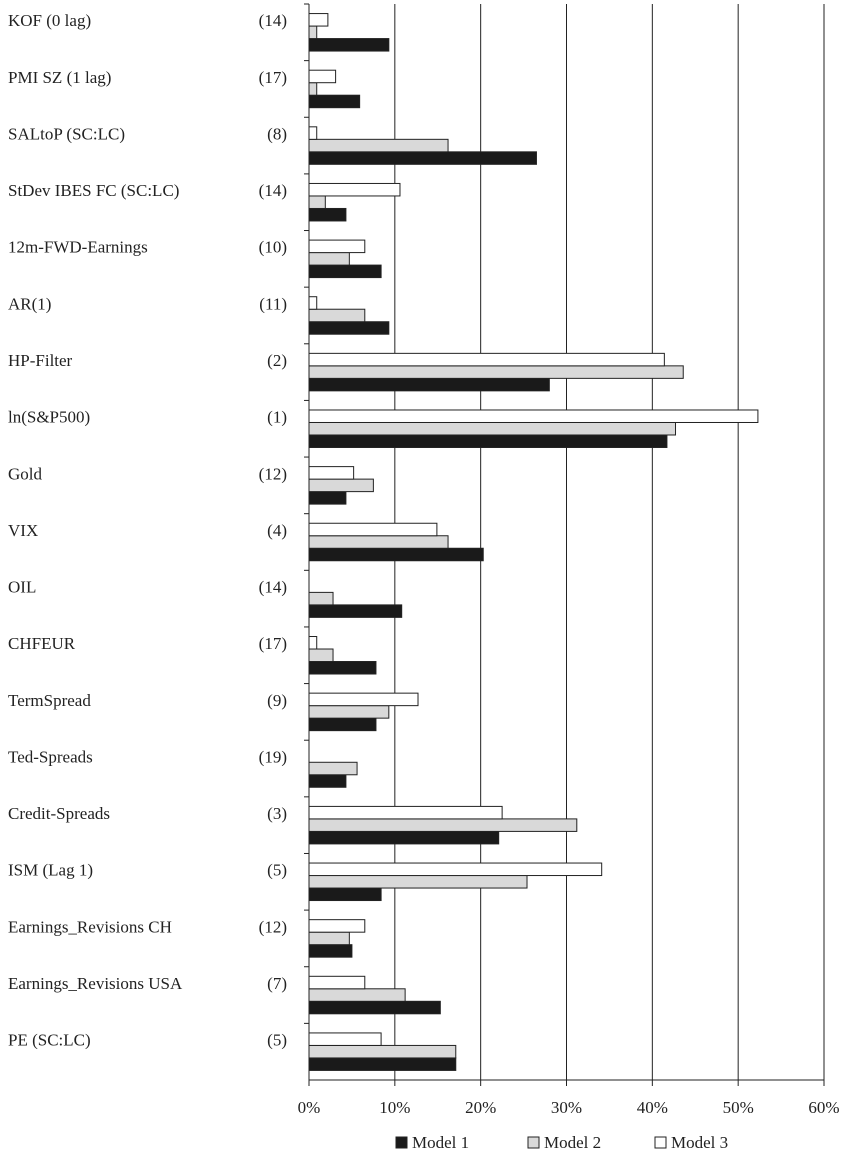  Describe the element at coordinates (277, 360) in the screenshot. I see `rank-label: (2)` at that location.